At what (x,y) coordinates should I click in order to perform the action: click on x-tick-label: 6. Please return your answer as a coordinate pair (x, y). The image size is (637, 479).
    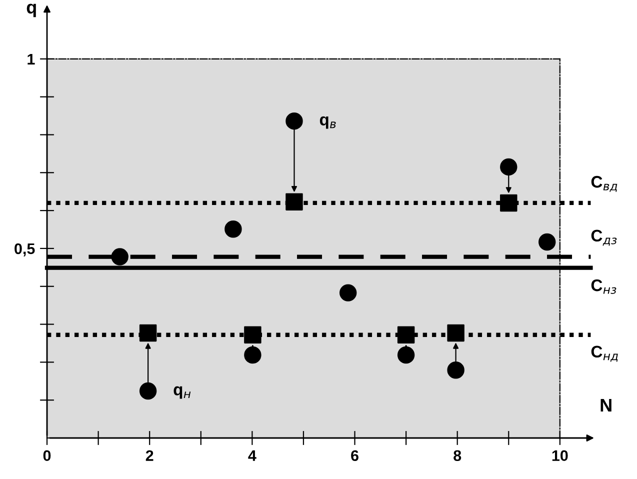
    Looking at the image, I should click on (354, 456).